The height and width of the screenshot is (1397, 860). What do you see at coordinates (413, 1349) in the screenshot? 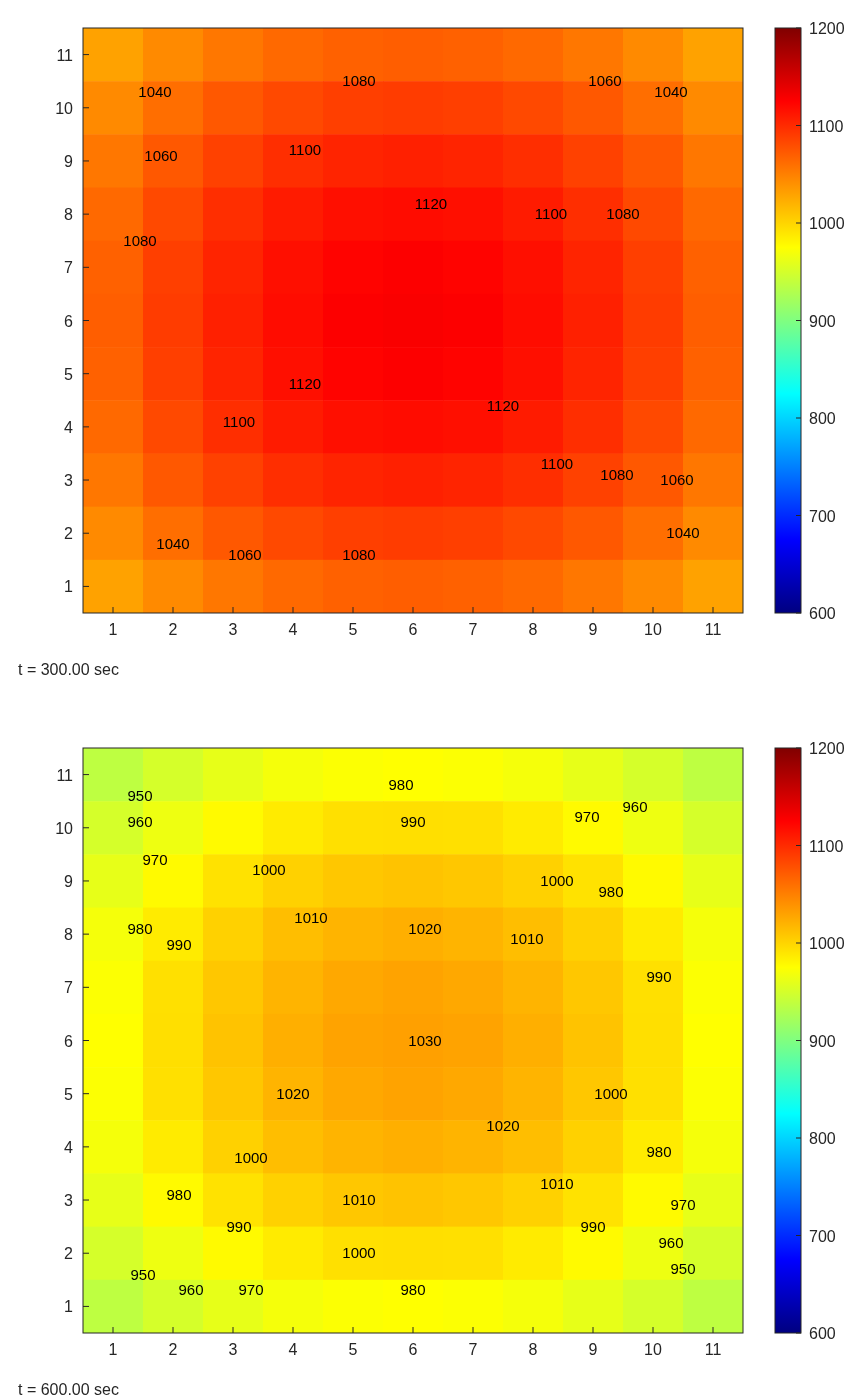
I see `x-tick-label: 6` at bounding box center [413, 1349].